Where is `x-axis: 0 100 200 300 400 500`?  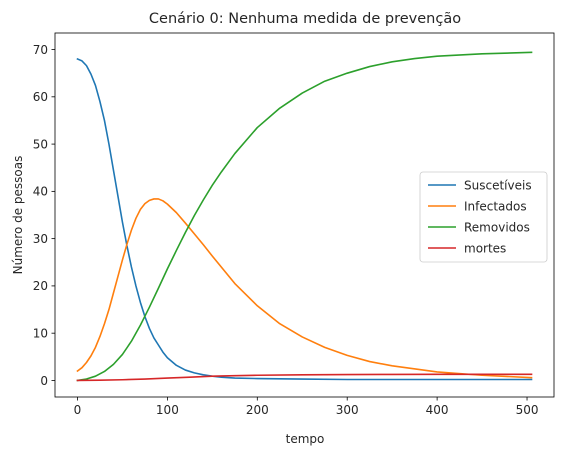 x-axis: 0 100 200 300 400 500 is located at coordinates (306, 407).